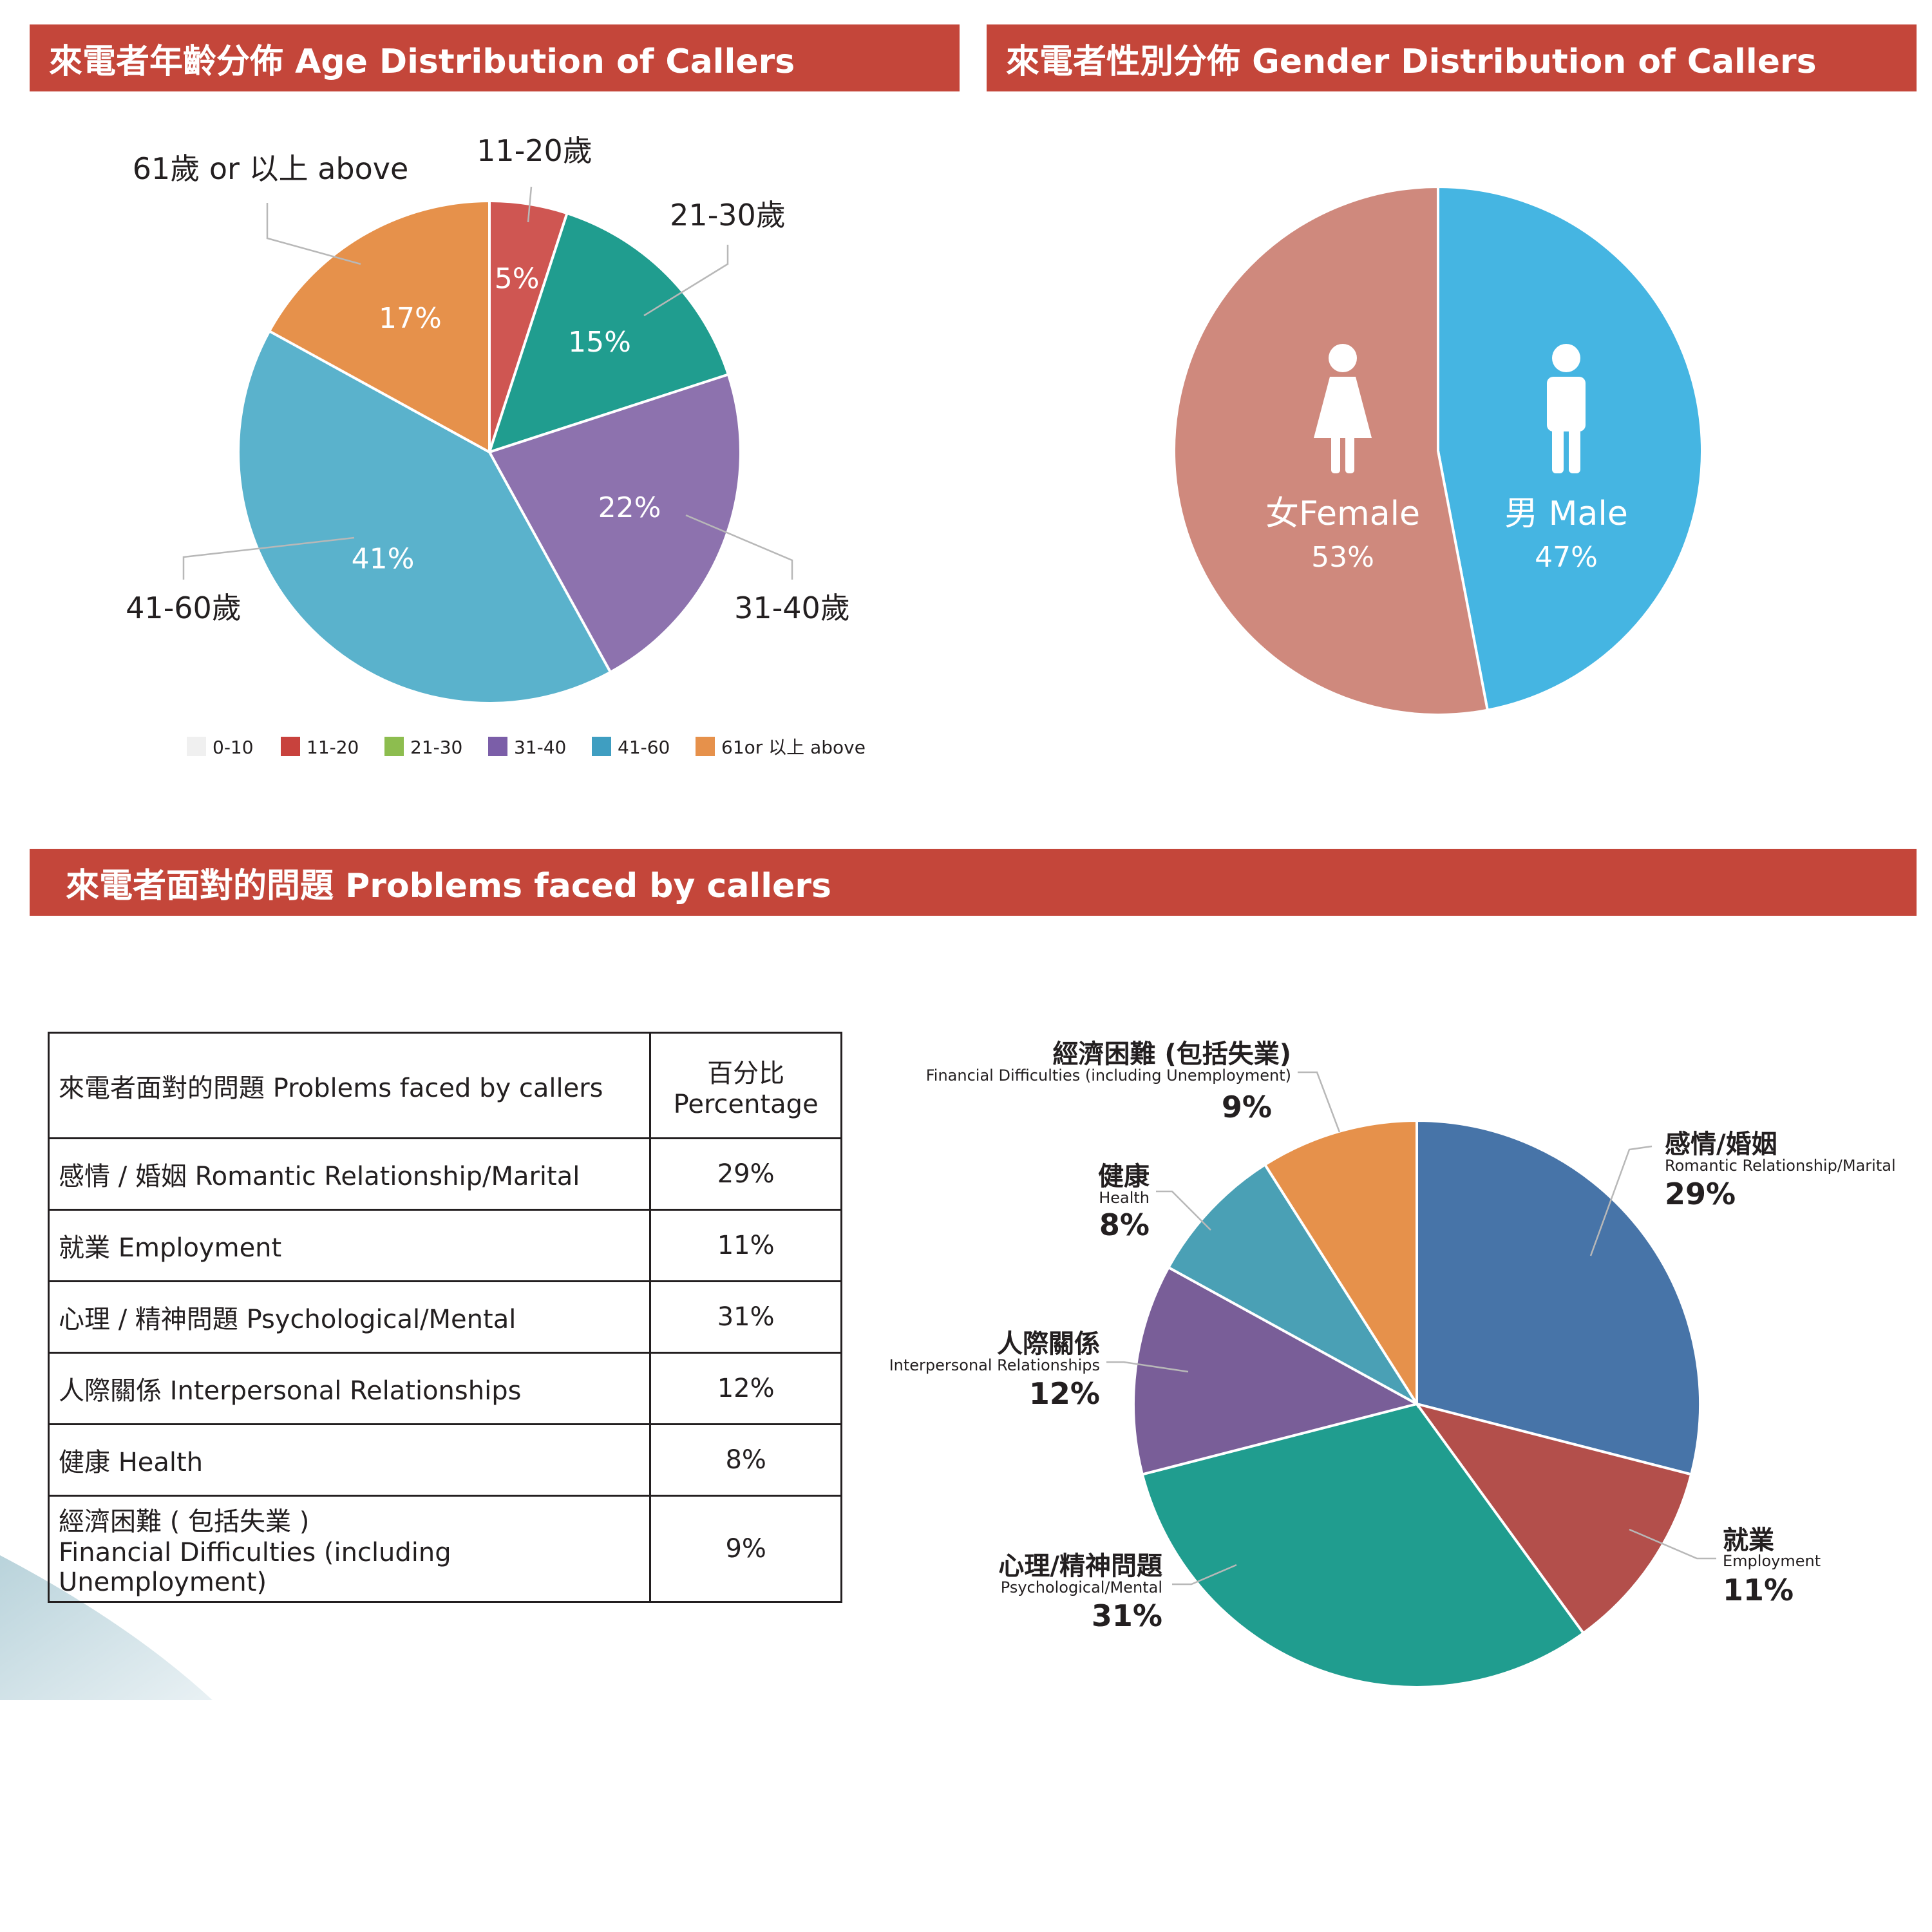  I want to click on slice-category-label-en: Romantic Relationship/Marital, so click(1781, 1166).